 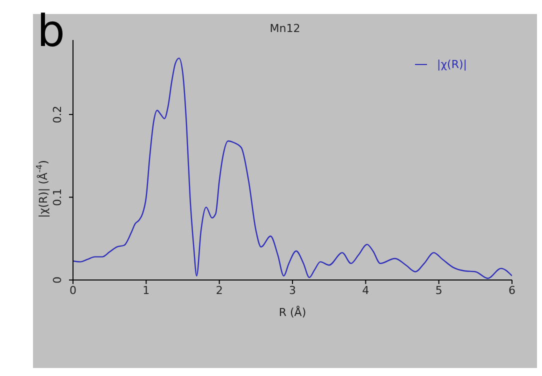 What do you see at coordinates (146, 290) in the screenshot?
I see `x-tick-label: 1` at bounding box center [146, 290].